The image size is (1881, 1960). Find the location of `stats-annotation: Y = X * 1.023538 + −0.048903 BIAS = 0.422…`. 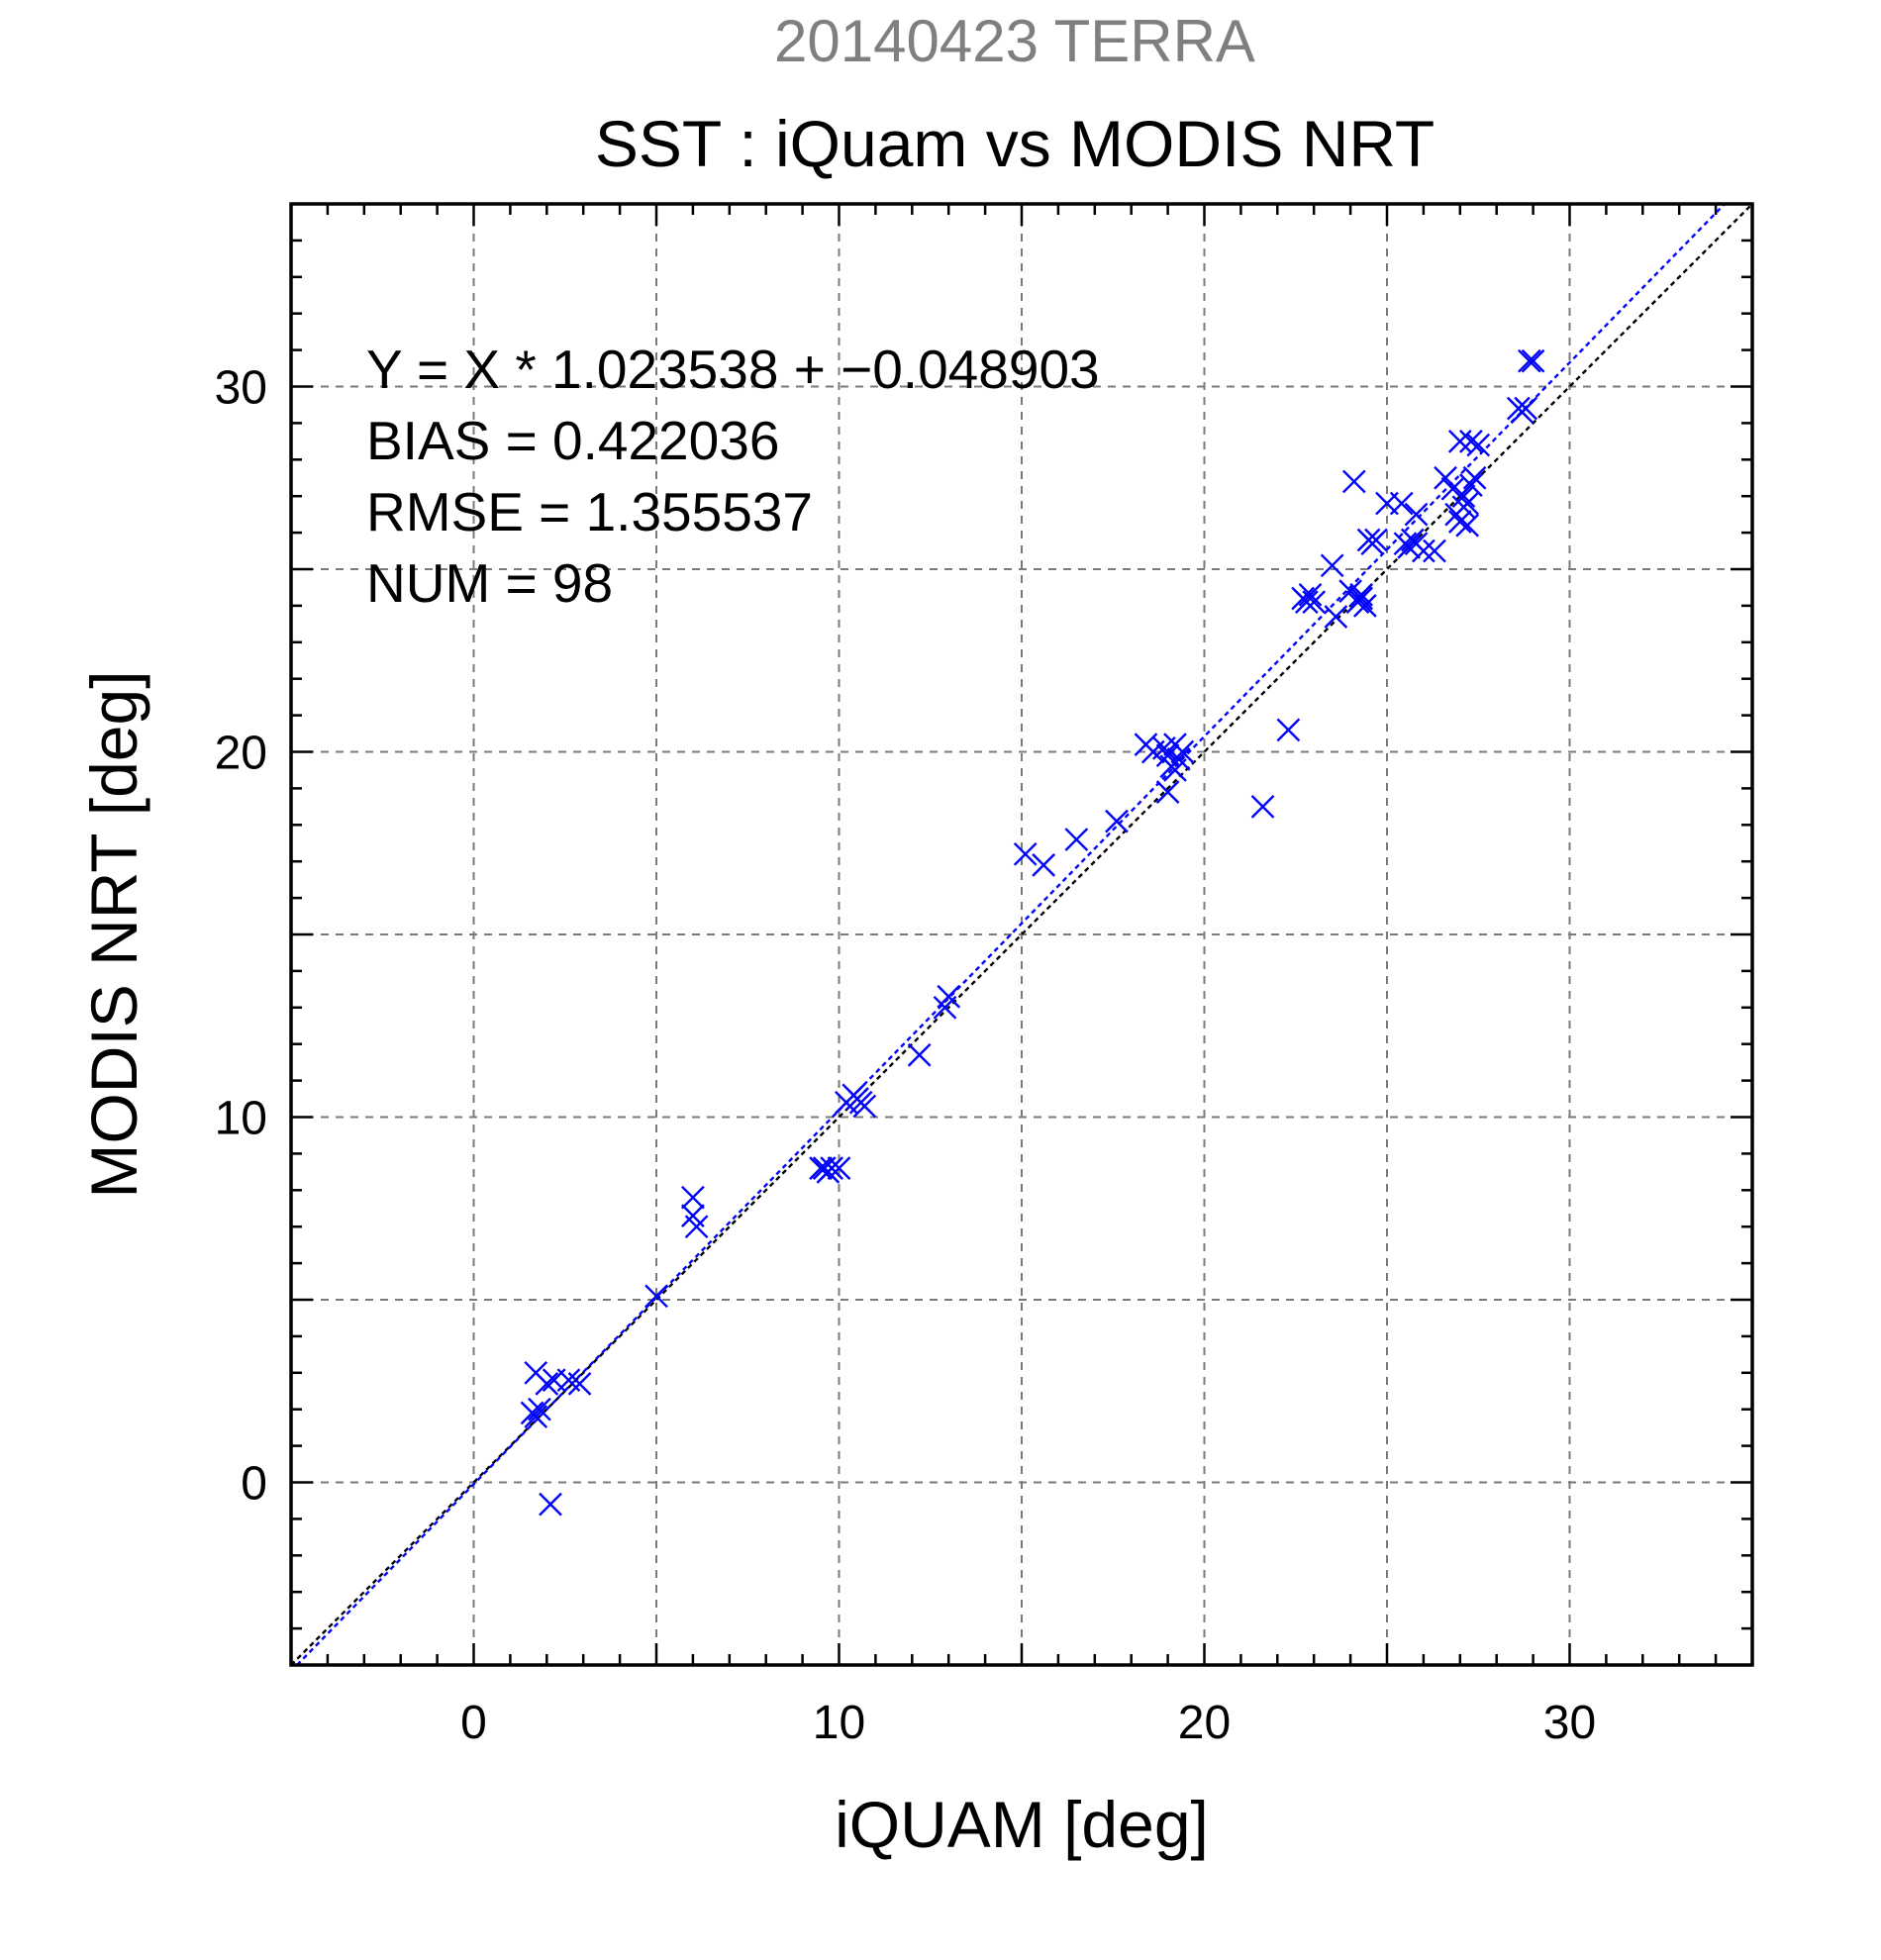

stats-annotation: Y = X * 1.023538 + −0.048903 BIAS = 0.422… is located at coordinates (733, 476).